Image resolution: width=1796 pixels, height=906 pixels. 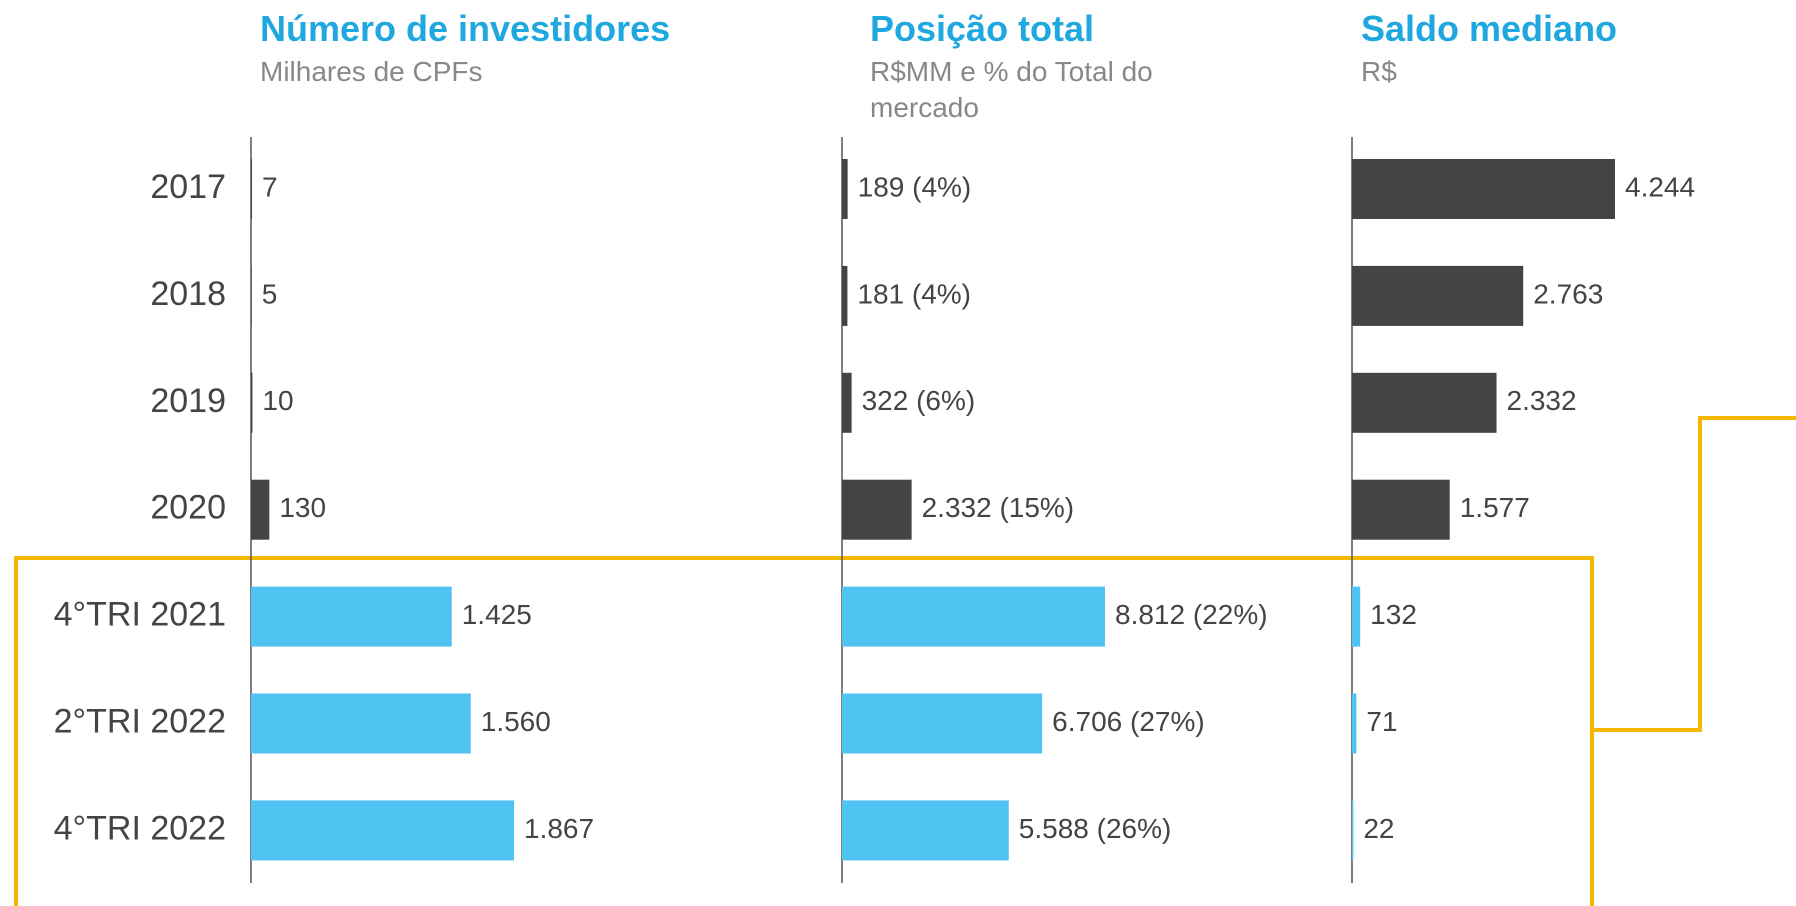 I want to click on panel-title: Posição total, so click(x=982, y=28).